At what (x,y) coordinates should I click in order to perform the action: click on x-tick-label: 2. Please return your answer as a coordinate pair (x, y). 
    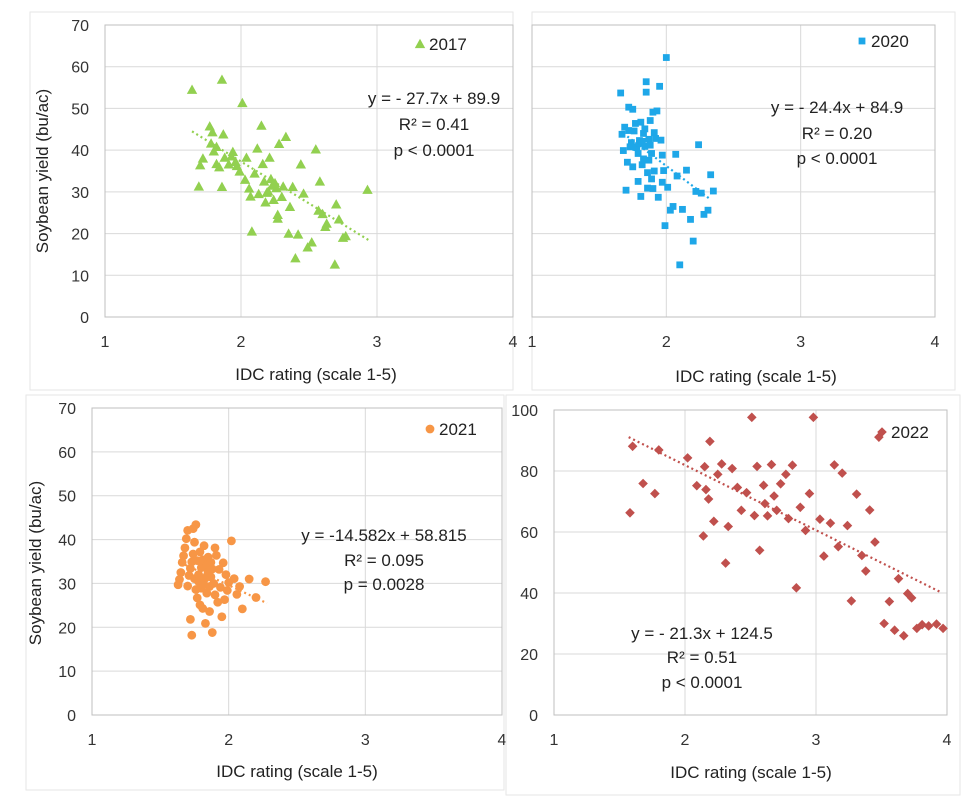
    Looking at the image, I should click on (666, 342).